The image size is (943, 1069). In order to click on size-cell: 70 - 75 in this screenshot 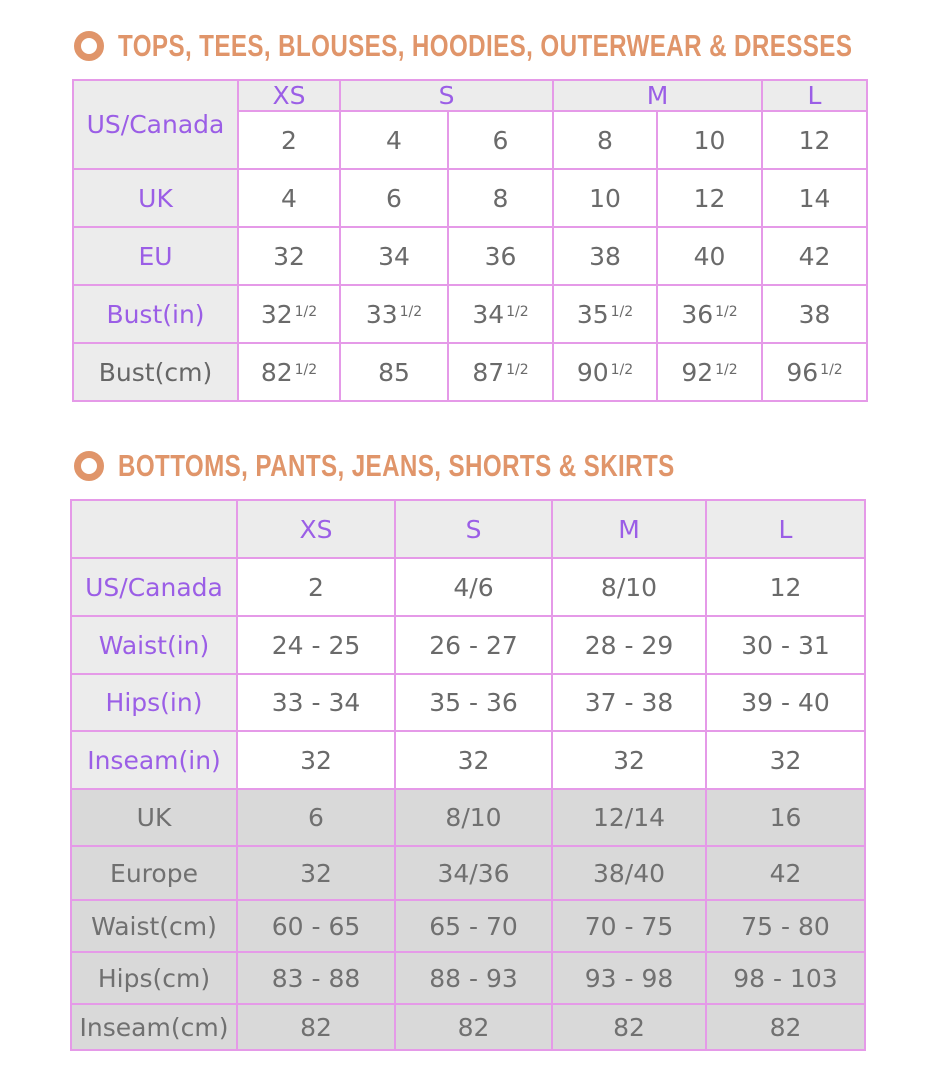, I will do `click(629, 926)`.